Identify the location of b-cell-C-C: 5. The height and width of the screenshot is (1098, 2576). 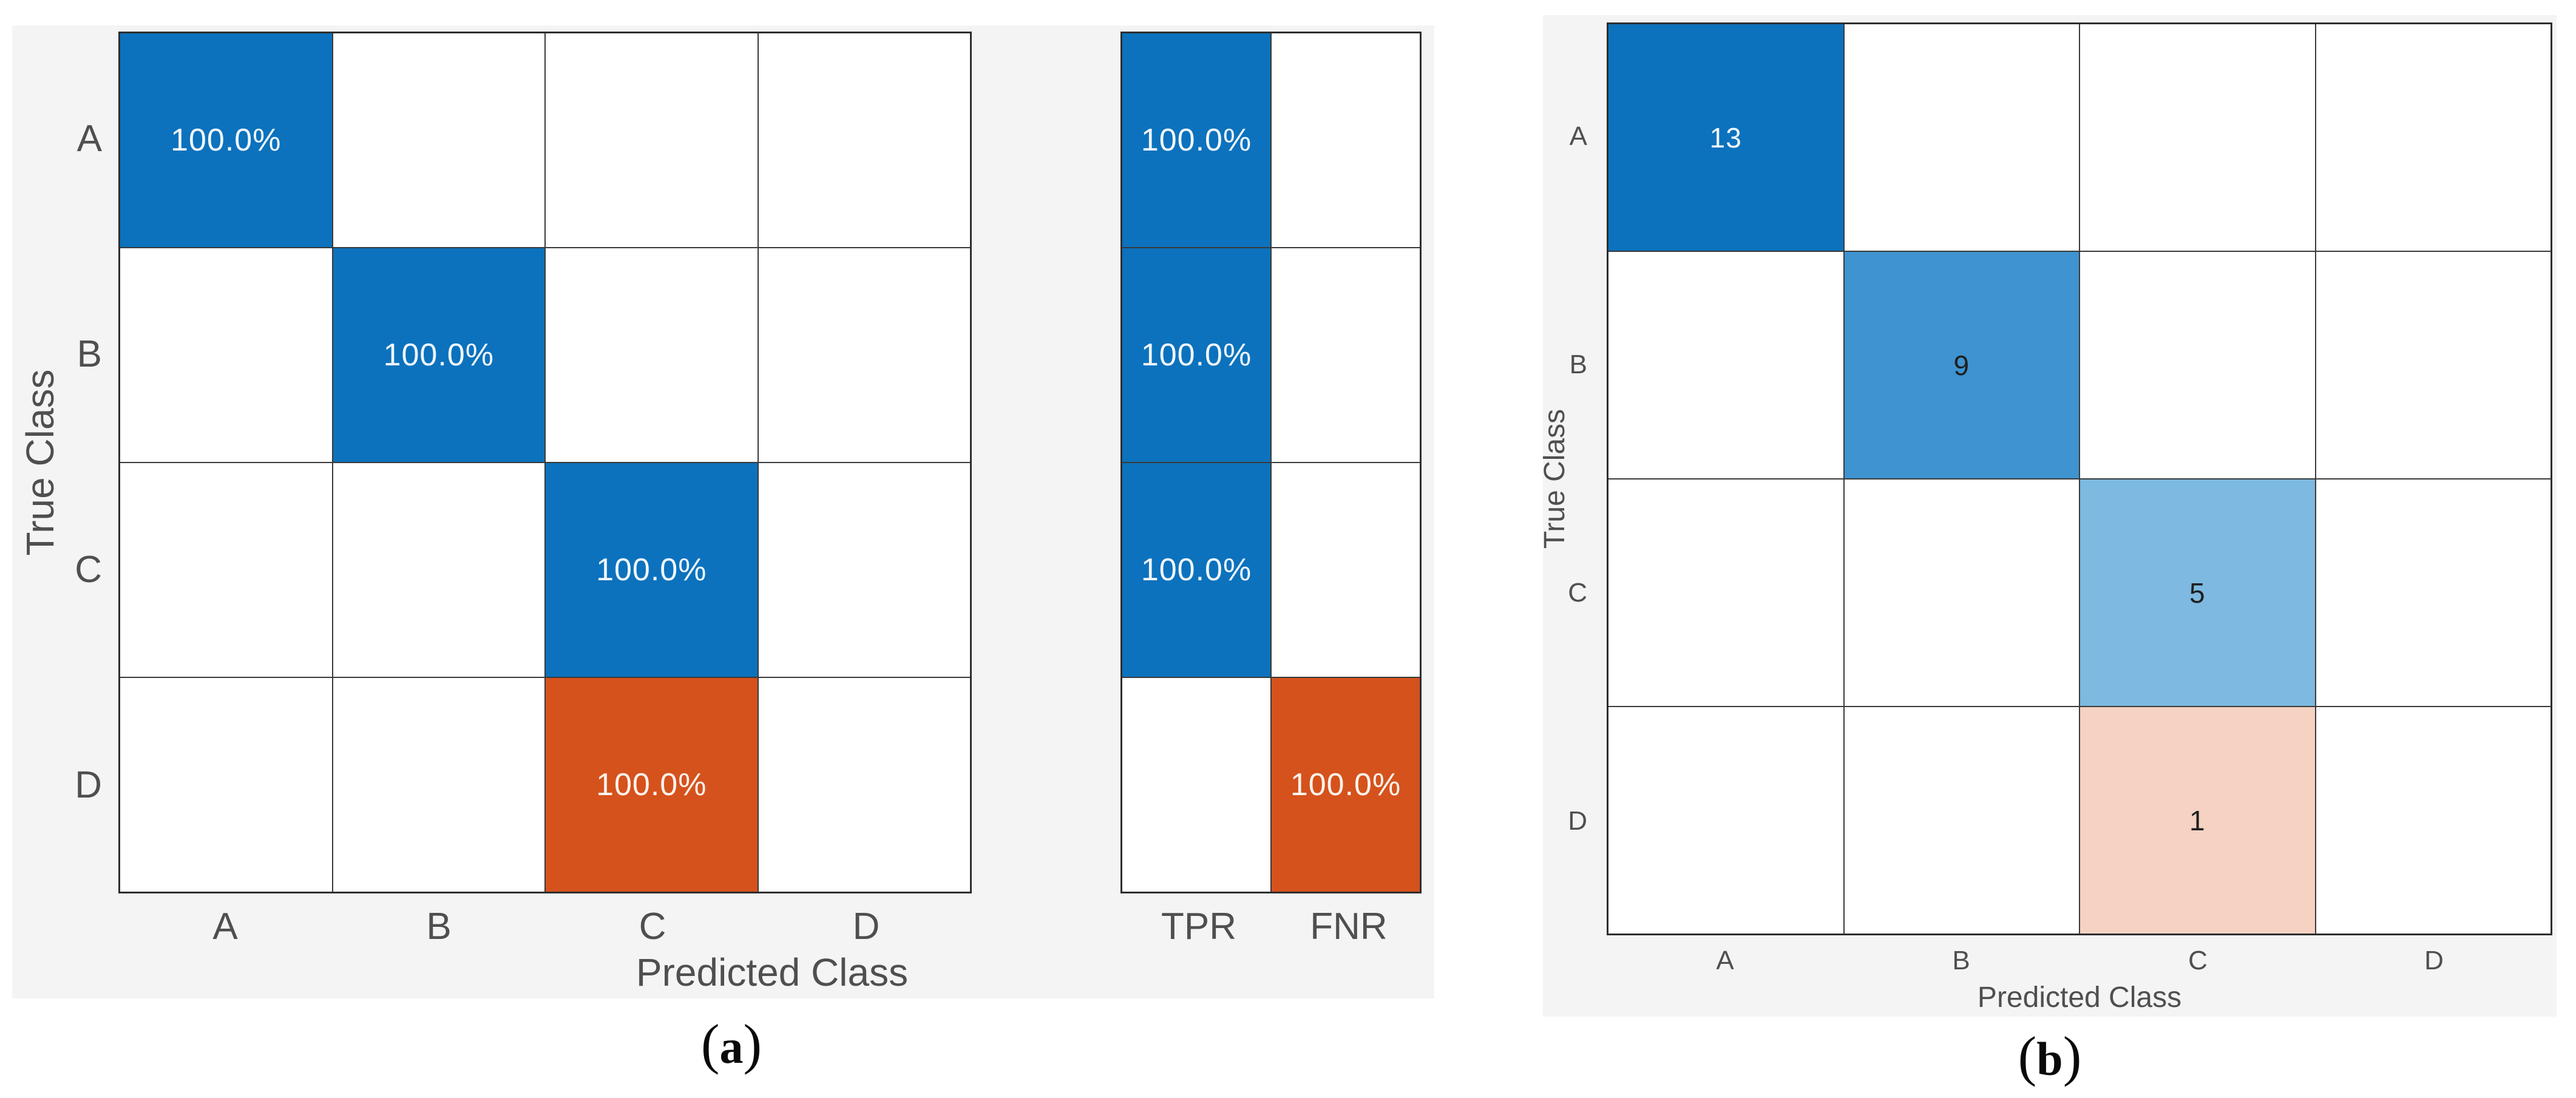
(2197, 593).